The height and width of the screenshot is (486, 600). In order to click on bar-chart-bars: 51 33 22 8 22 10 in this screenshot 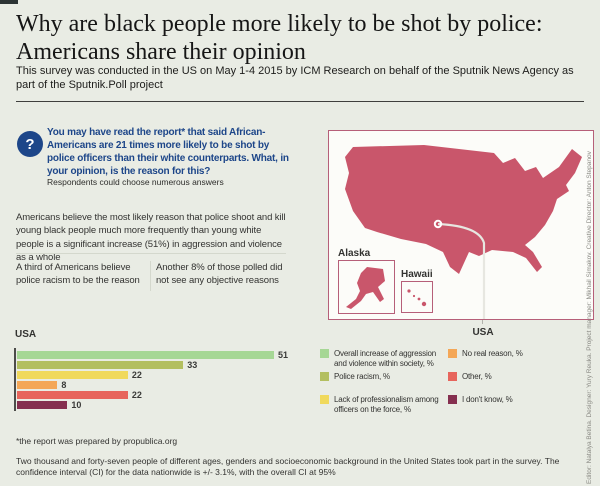, I will do `click(152, 381)`.